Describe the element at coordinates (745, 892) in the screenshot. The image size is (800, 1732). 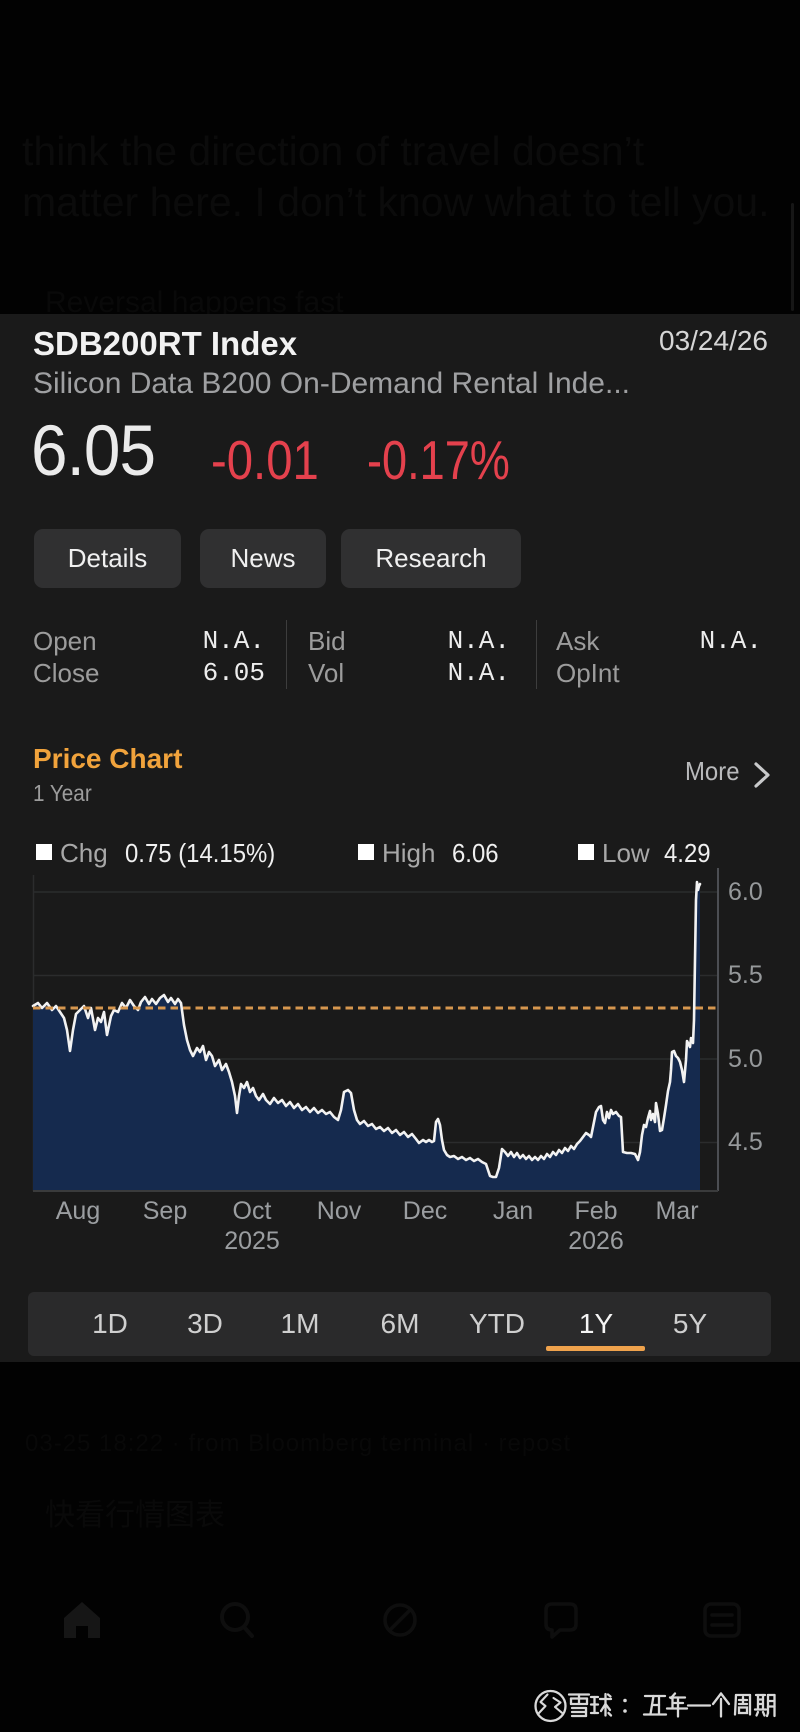
I see `svg-text: 6.0` at that location.